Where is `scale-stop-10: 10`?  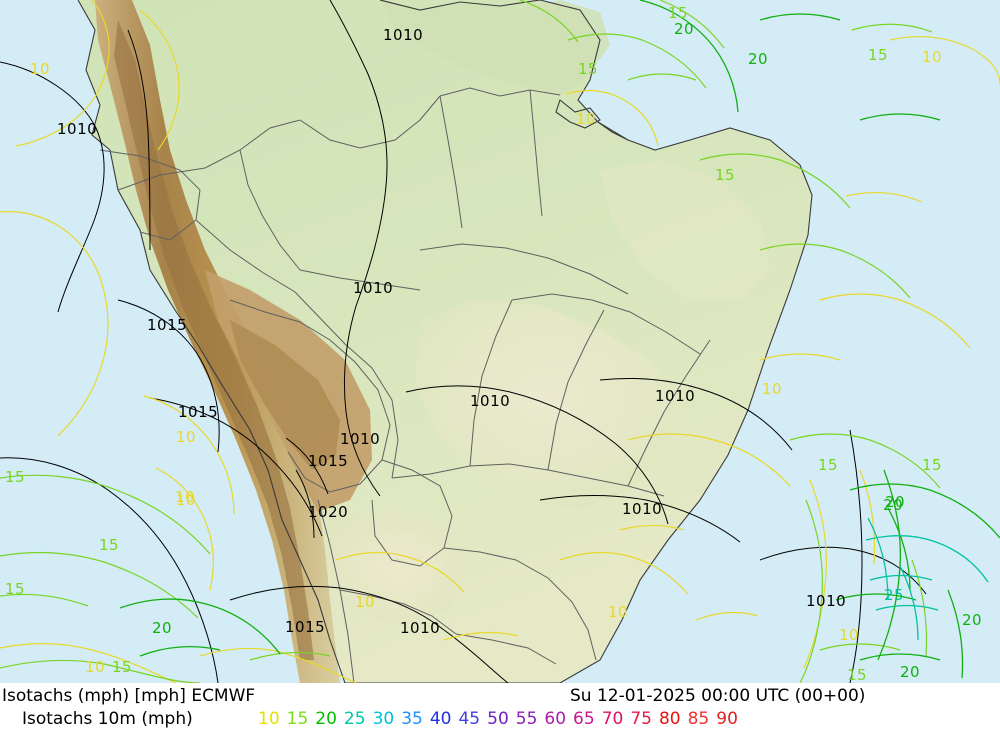
scale-stop-10: 10 is located at coordinates (269, 719).